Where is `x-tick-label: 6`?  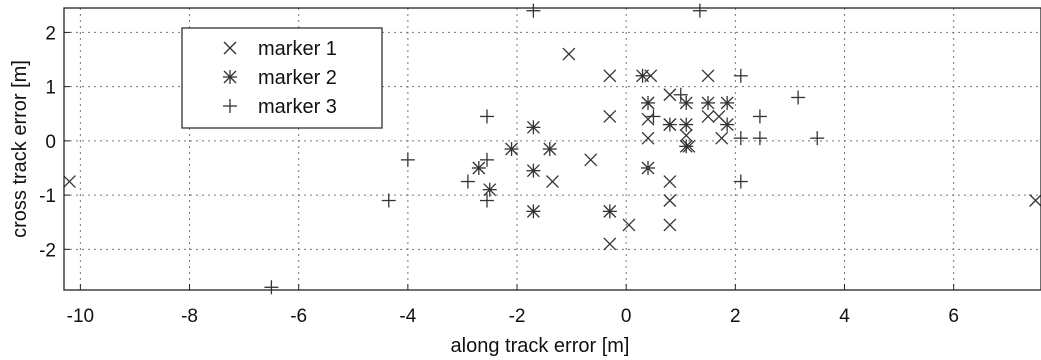 x-tick-label: 6 is located at coordinates (953, 316).